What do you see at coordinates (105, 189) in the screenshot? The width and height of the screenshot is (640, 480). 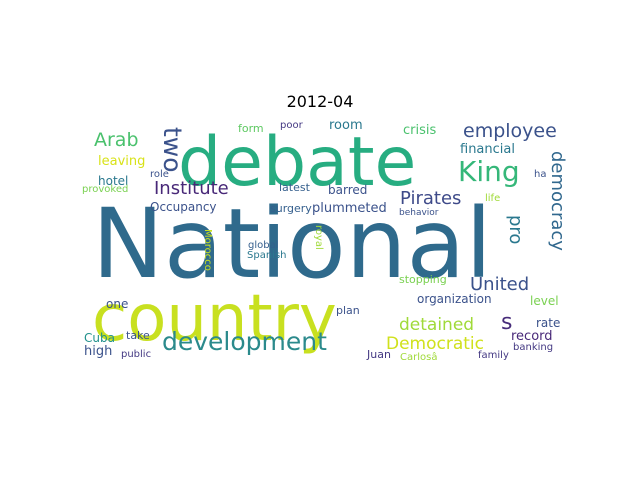 I see `word-provoked: provoked` at bounding box center [105, 189].